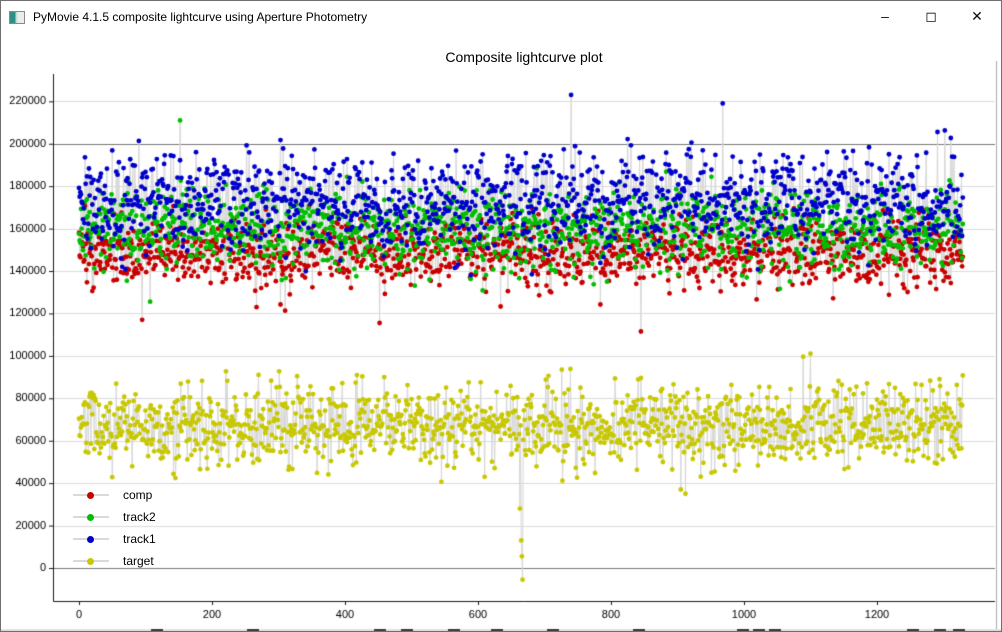  I want to click on legend-entry-track1: track1, so click(114, 539).